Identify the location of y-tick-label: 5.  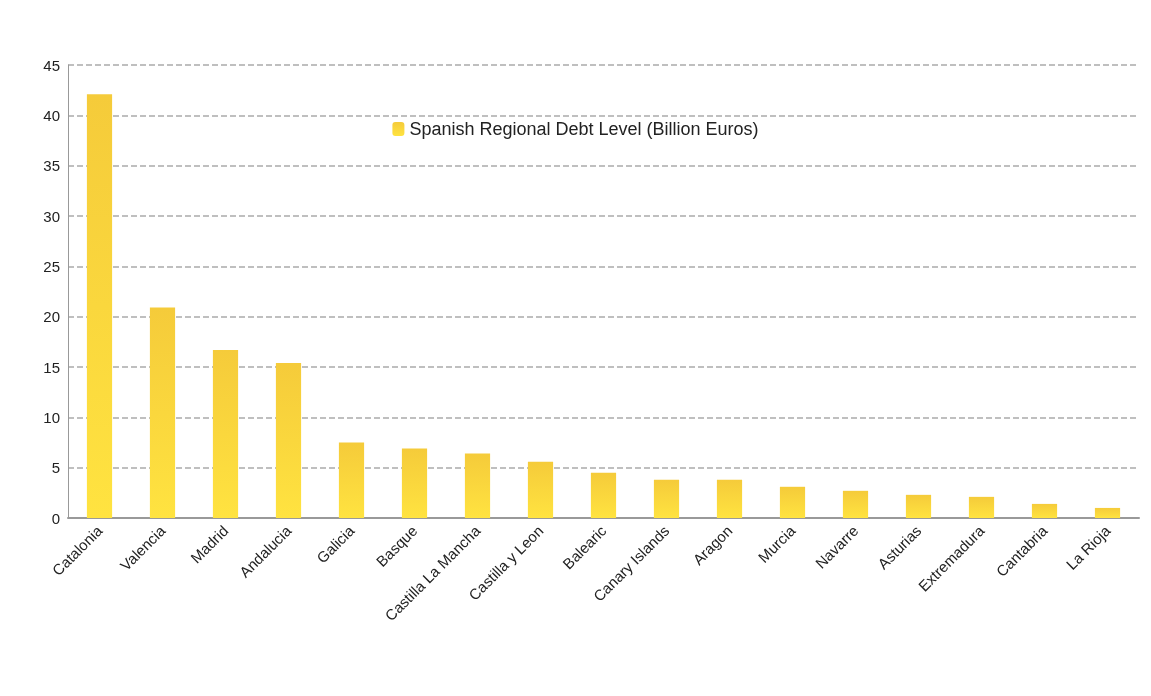
(55, 468).